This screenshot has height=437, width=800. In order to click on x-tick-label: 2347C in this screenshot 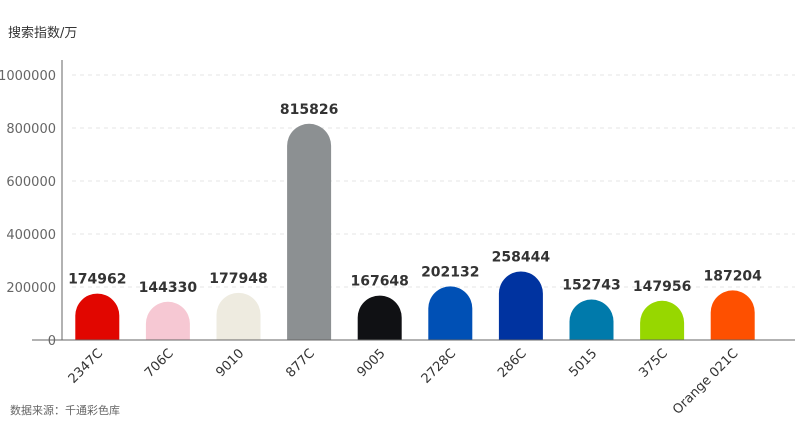, I will do `click(86, 366)`.